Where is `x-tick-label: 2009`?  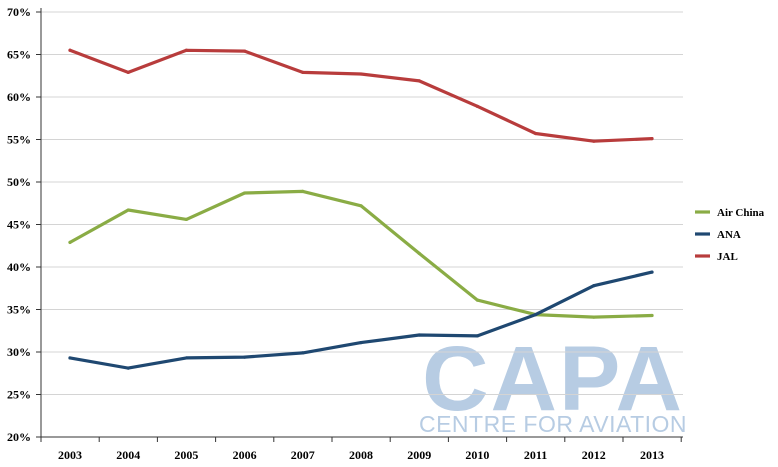 x-tick-label: 2009 is located at coordinates (419, 455).